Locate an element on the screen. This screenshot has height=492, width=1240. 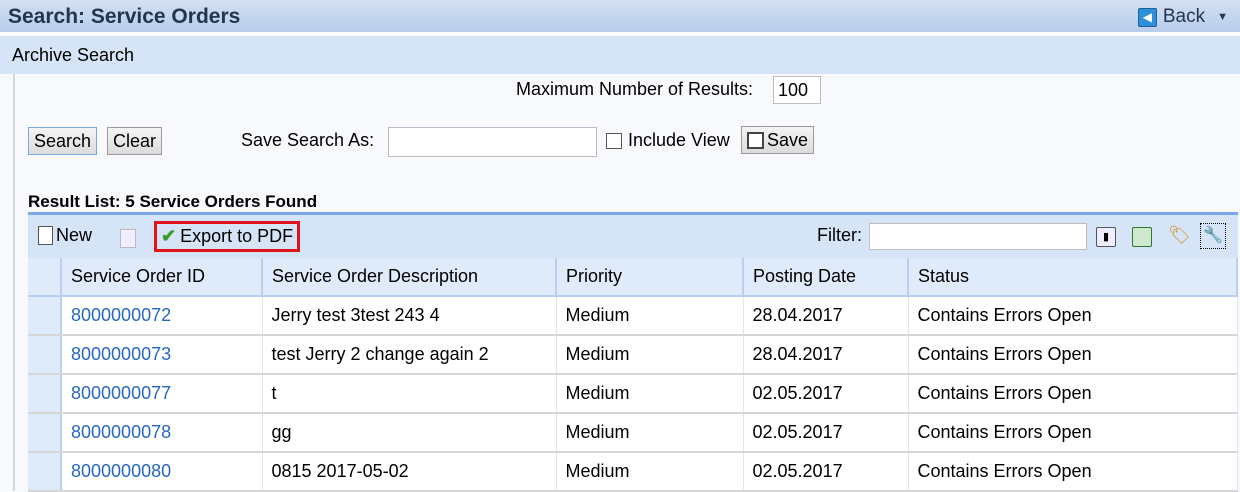
tag-icon: 🏷 is located at coordinates (1179, 235).